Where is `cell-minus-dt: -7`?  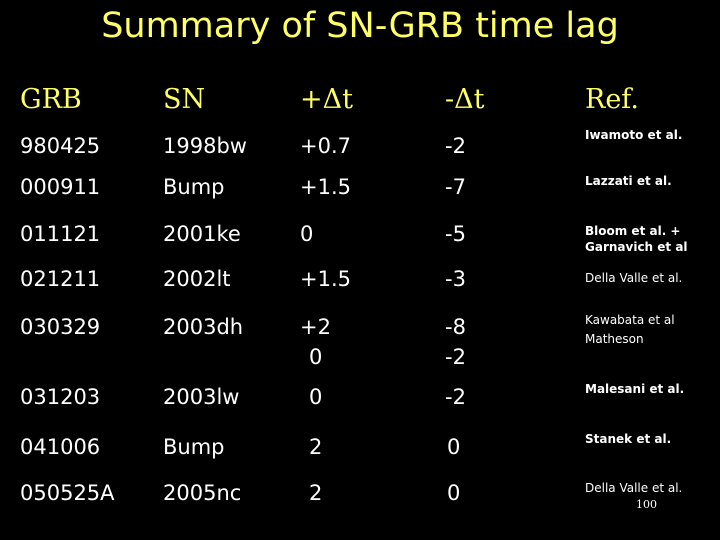
cell-minus-dt: -7 is located at coordinates (455, 187).